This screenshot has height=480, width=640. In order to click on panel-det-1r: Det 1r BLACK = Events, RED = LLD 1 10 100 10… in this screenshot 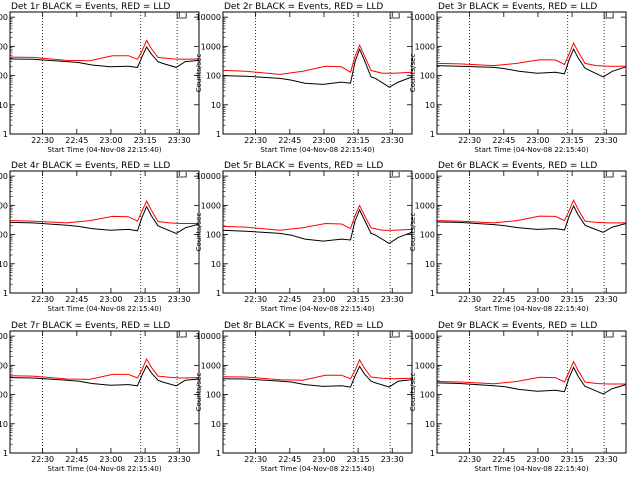, I will do `click(100, 78)`.